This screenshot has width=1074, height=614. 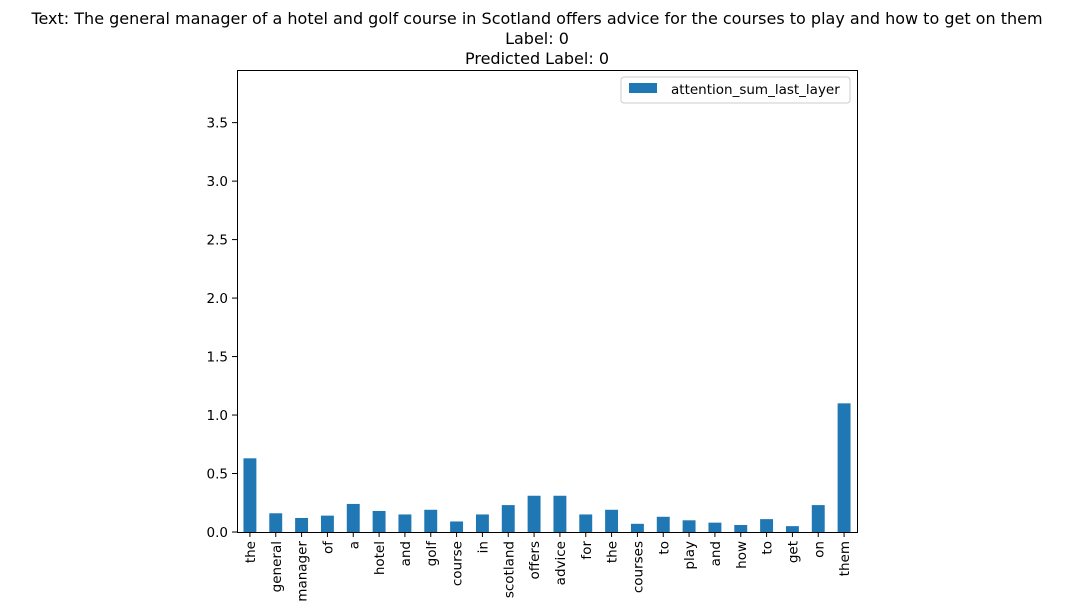 I want to click on x-tick-label: play, so click(x=690, y=555).